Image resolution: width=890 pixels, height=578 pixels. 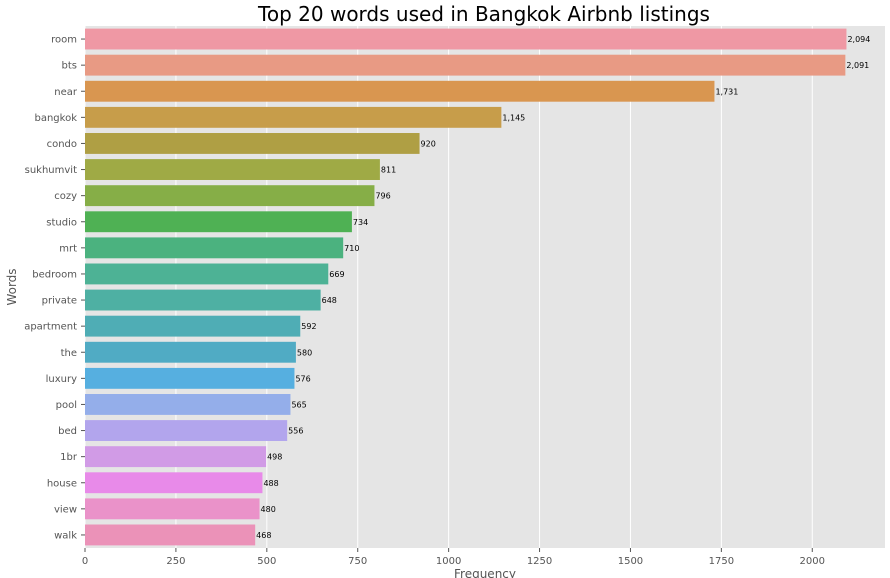 I want to click on bar-value-label: 796, so click(x=382, y=196).